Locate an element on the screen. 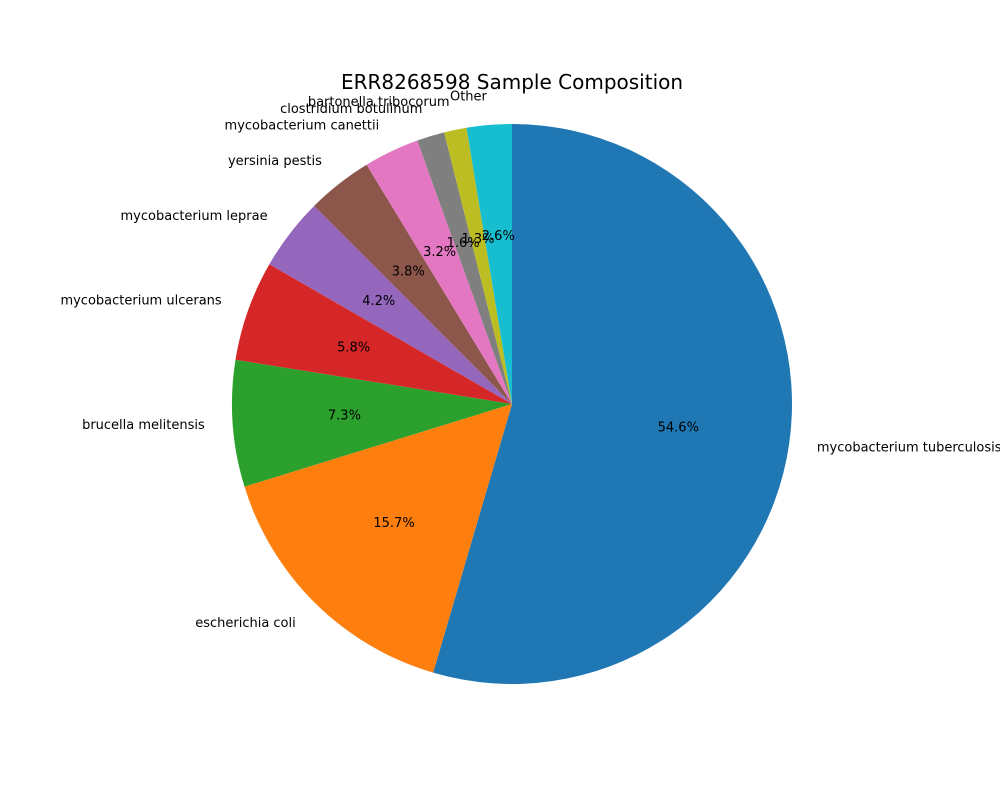 This screenshot has height=800, width=1000. slice-percent-label: 2.6% is located at coordinates (498, 236).